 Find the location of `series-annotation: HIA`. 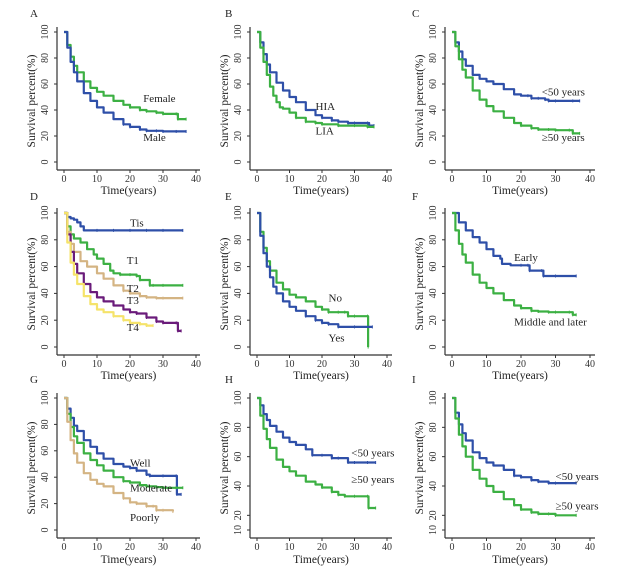

series-annotation: HIA is located at coordinates (326, 107).